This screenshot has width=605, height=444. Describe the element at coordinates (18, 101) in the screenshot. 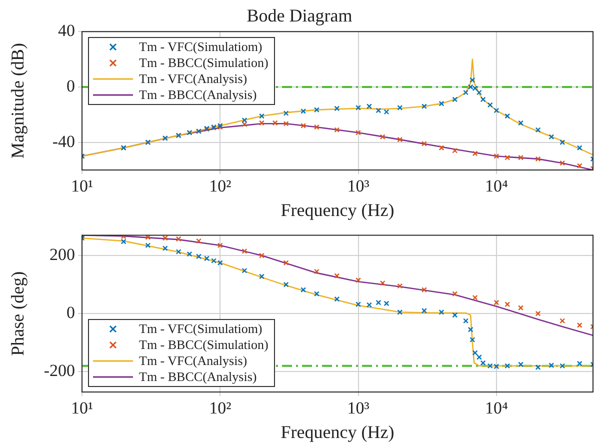

I see `y-axis-title: Magnitude (dB)` at that location.